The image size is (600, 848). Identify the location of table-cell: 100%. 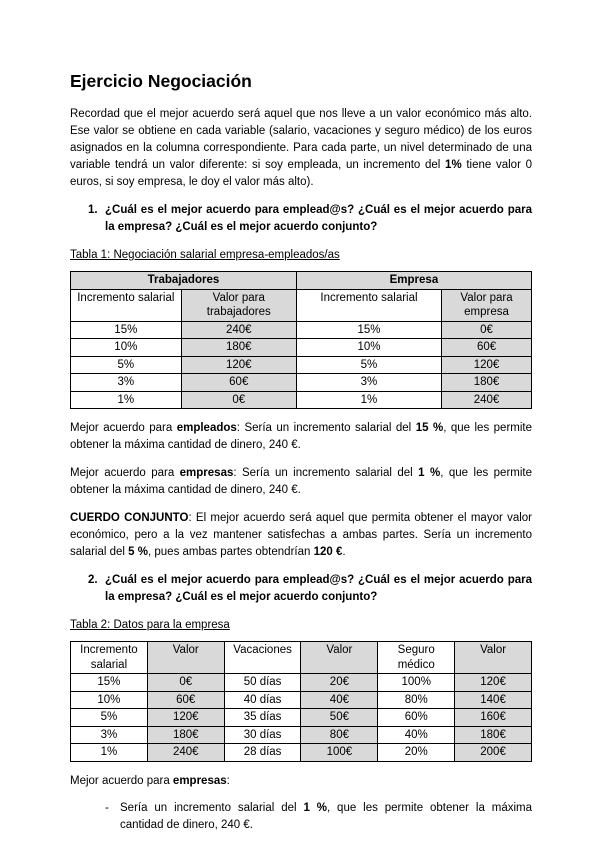
(416, 682).